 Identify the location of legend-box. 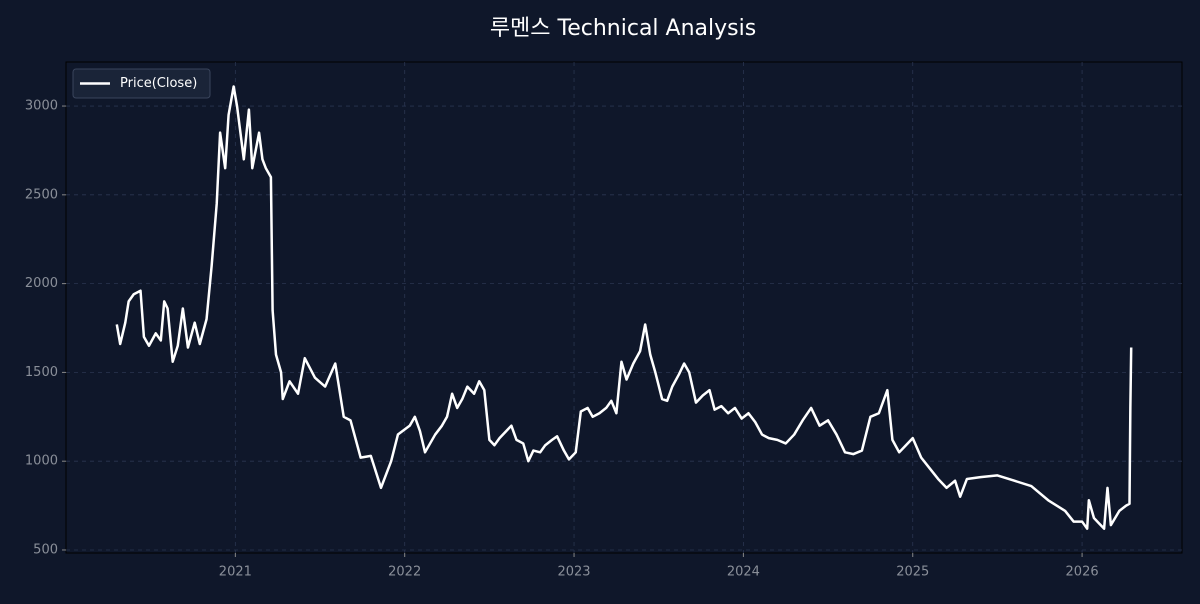
(141, 83).